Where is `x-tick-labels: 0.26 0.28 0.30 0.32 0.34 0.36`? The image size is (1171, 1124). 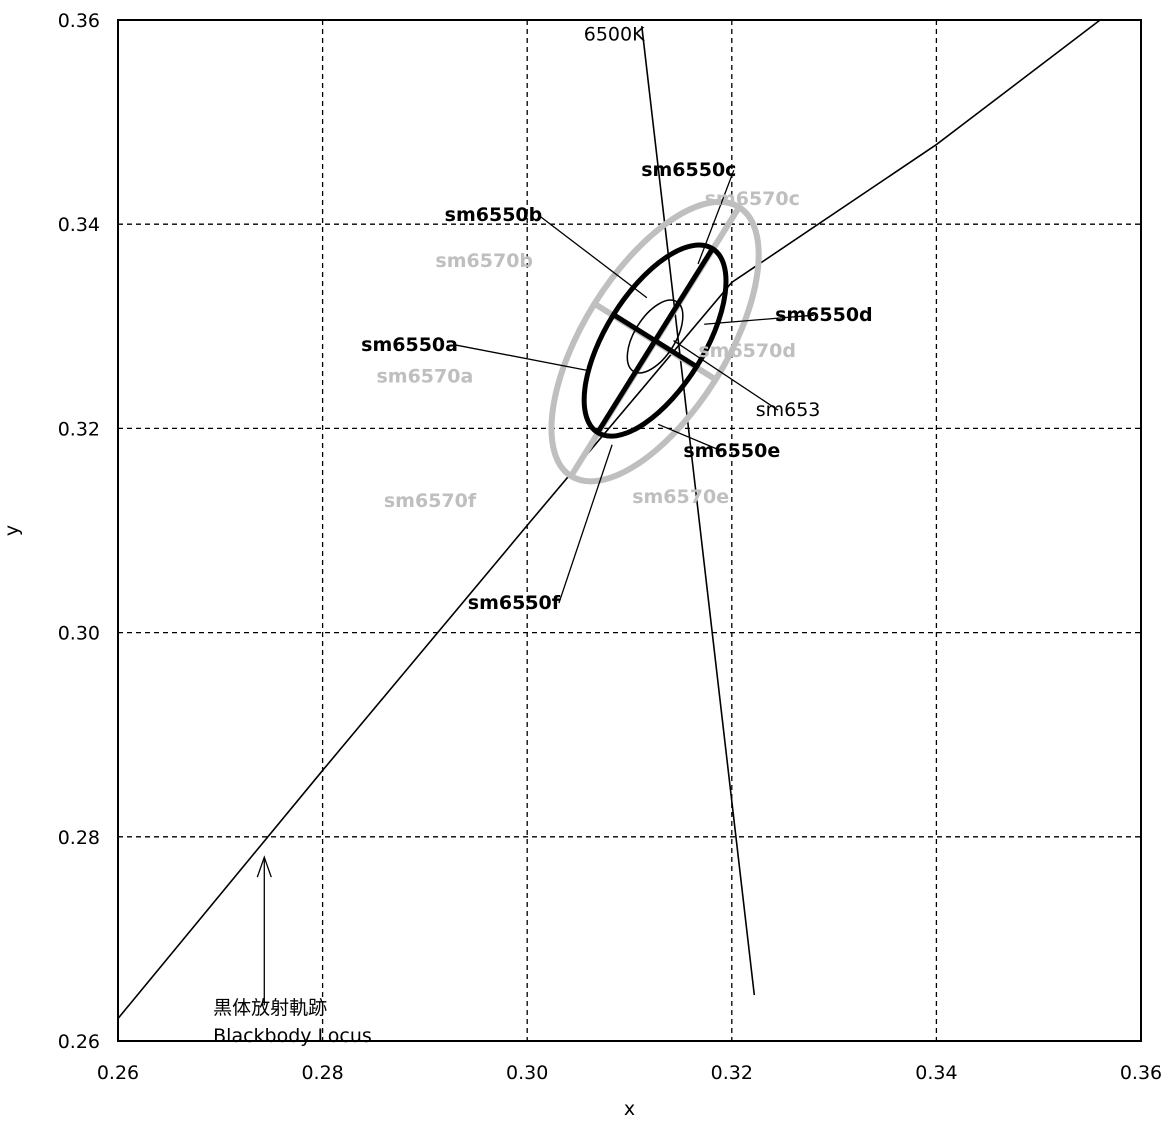
x-tick-labels: 0.26 0.28 0.30 0.32 0.34 0.36 is located at coordinates (629, 1073).